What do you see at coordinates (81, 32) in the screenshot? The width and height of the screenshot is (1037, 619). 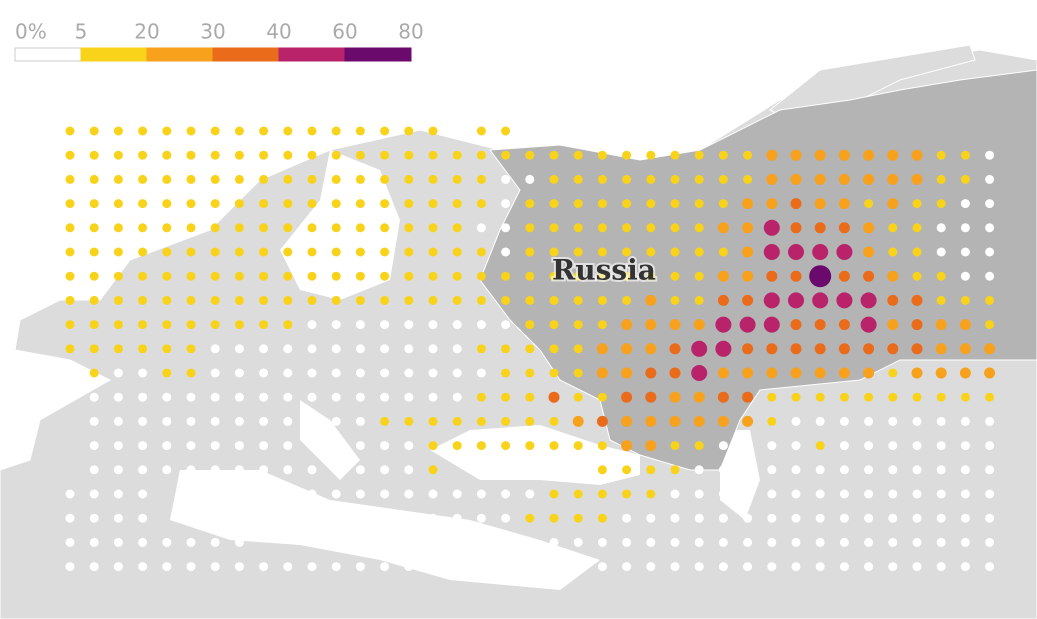 I see `legend-tick-label: 5` at bounding box center [81, 32].